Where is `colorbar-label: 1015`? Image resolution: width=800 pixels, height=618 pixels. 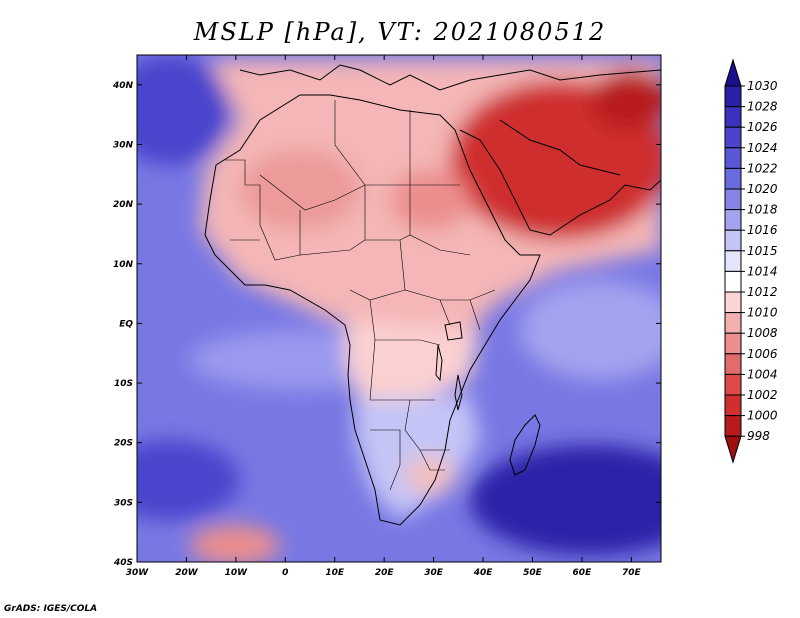 colorbar-label: 1015 is located at coordinates (762, 251).